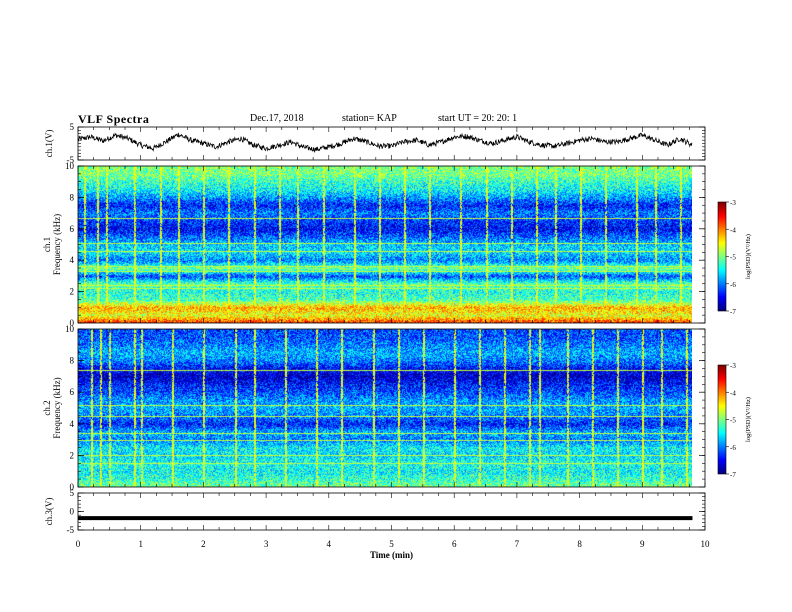  What do you see at coordinates (140, 544) in the screenshot?
I see `x-tick-label: 1` at bounding box center [140, 544].